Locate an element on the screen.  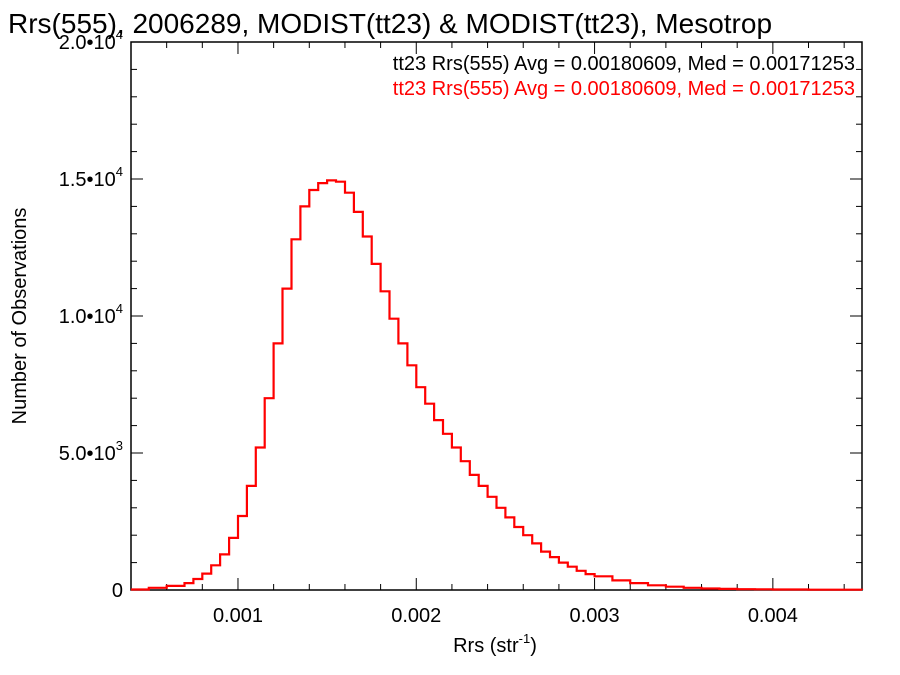
y-axis-label: Number of Observations is located at coordinates (20, 316).